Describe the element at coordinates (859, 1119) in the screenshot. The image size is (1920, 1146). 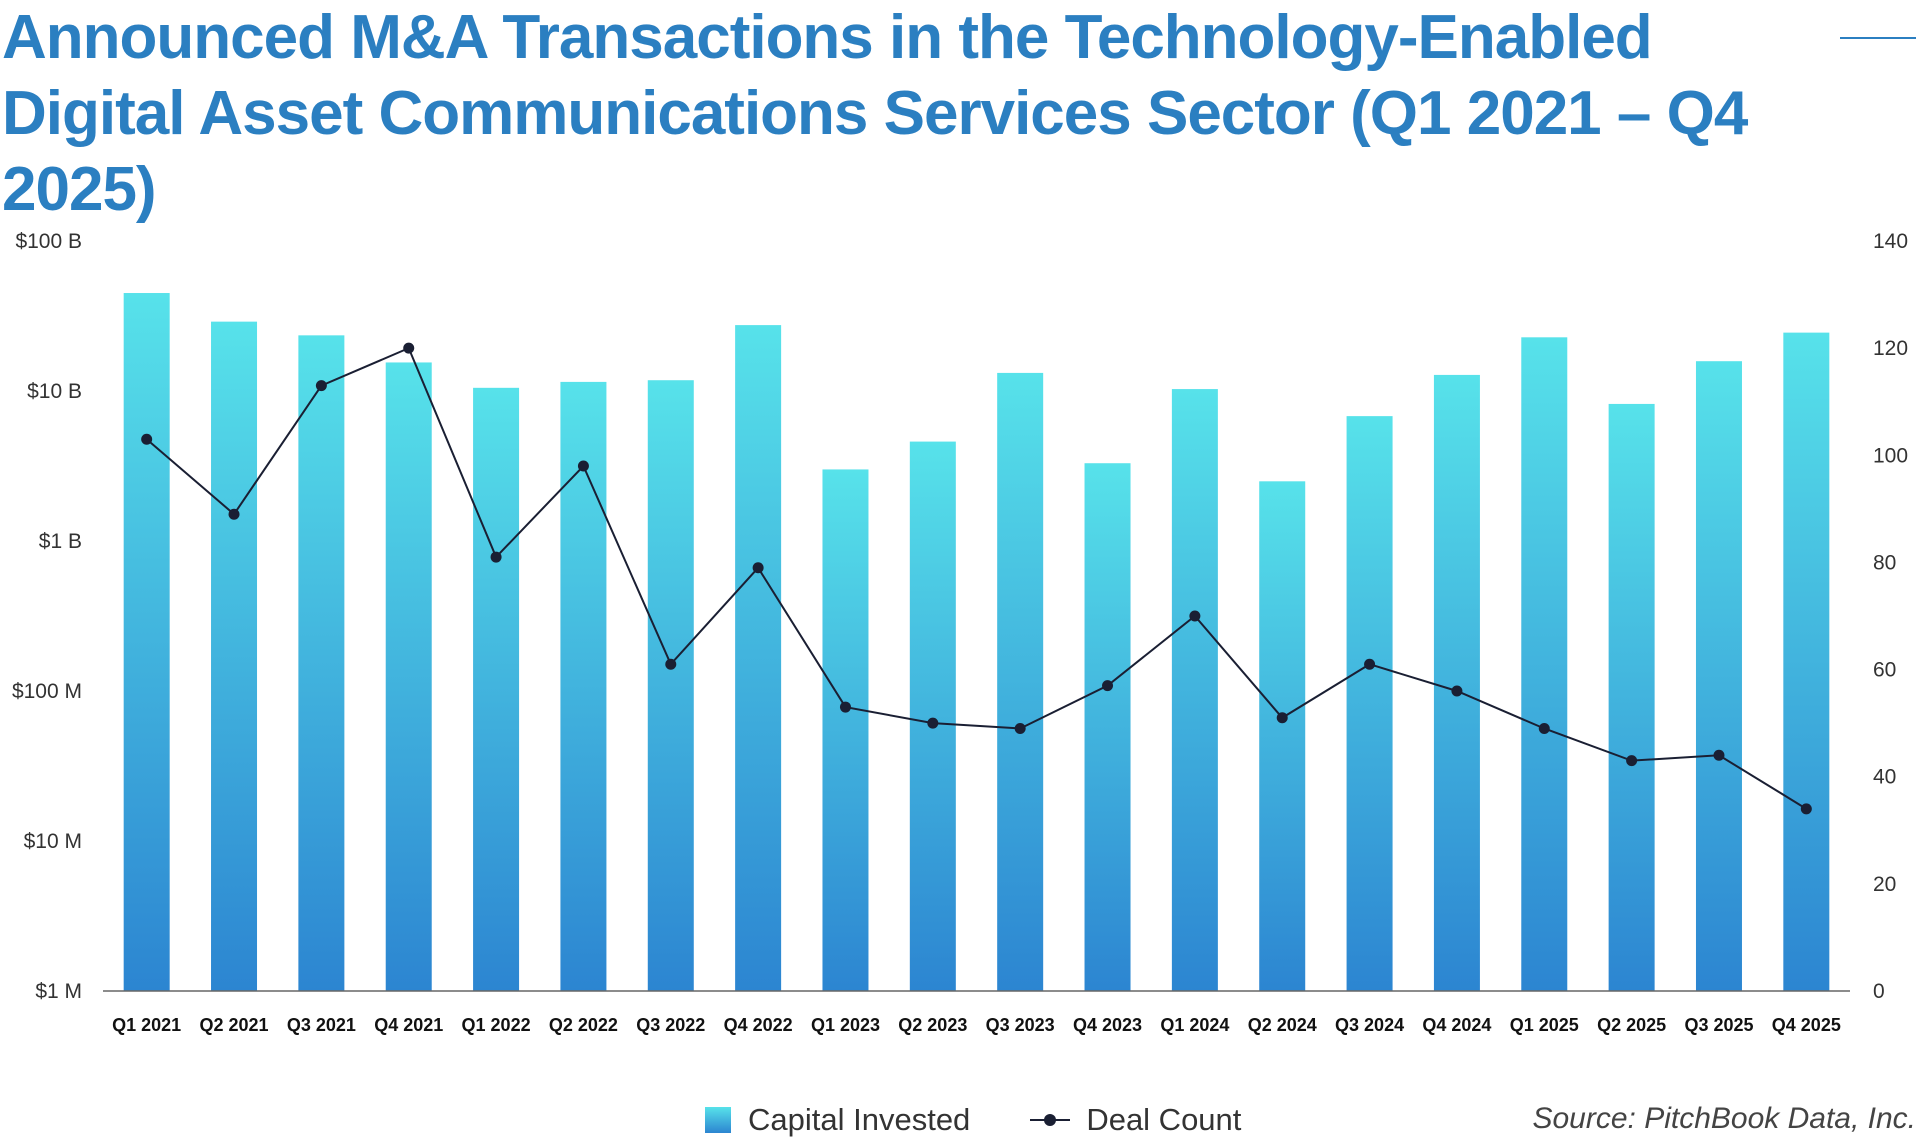
I see `legend-capital-label: Capital Invested` at that location.